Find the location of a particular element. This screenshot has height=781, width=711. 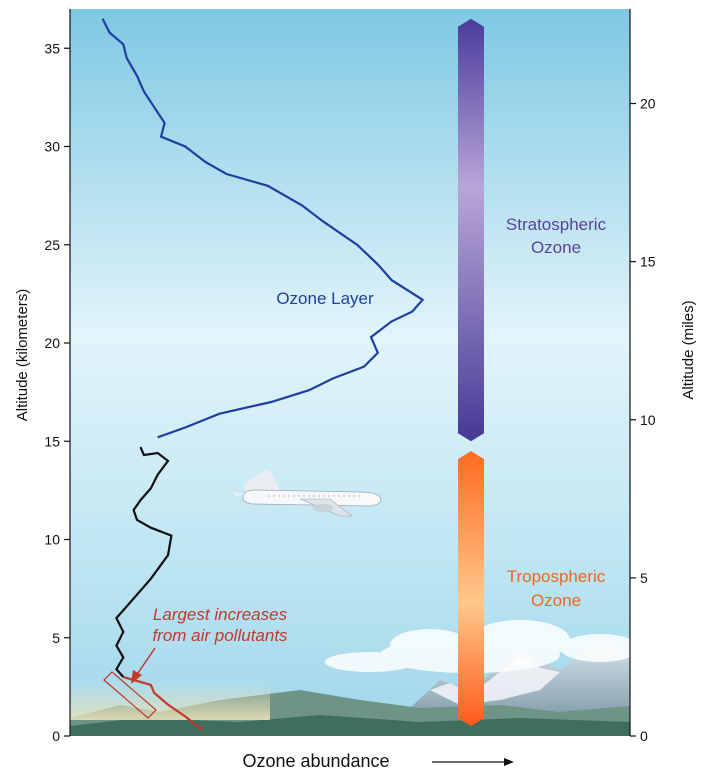

pollutant-highlight-box is located at coordinates (130, 695).